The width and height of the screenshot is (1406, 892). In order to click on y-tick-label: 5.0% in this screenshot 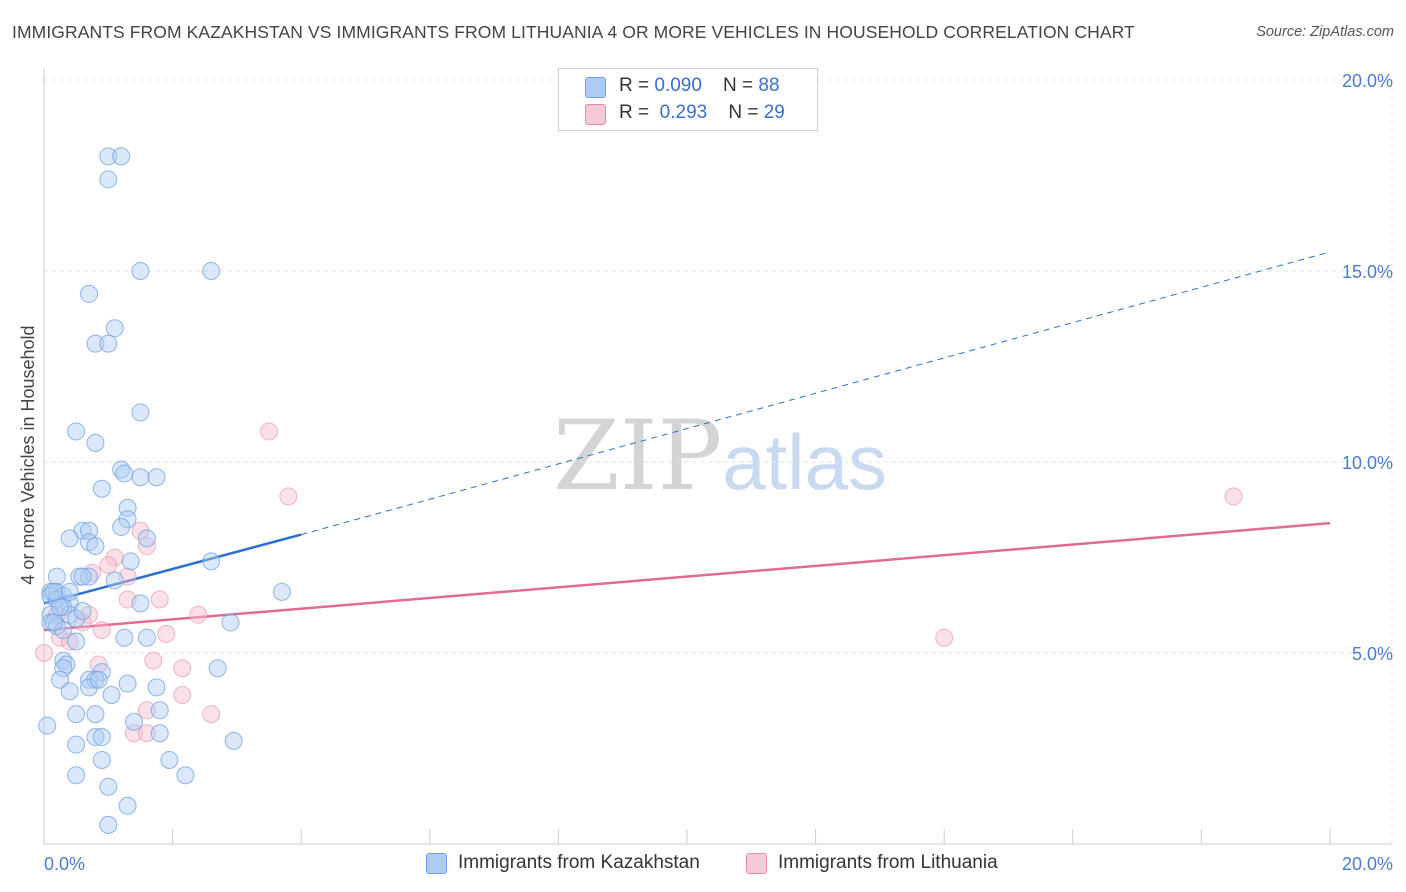, I will do `click(1372, 654)`.